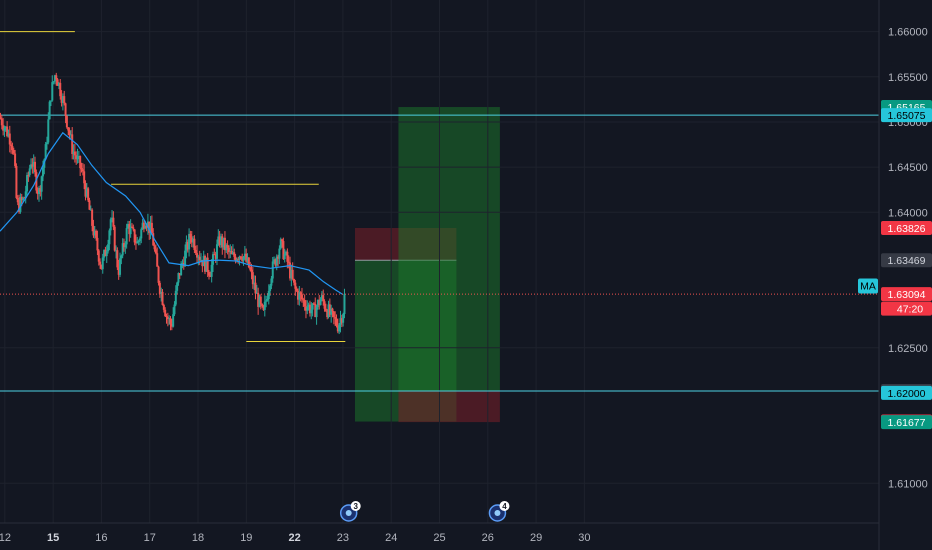  I want to click on date-tick-label: 24, so click(391, 538).